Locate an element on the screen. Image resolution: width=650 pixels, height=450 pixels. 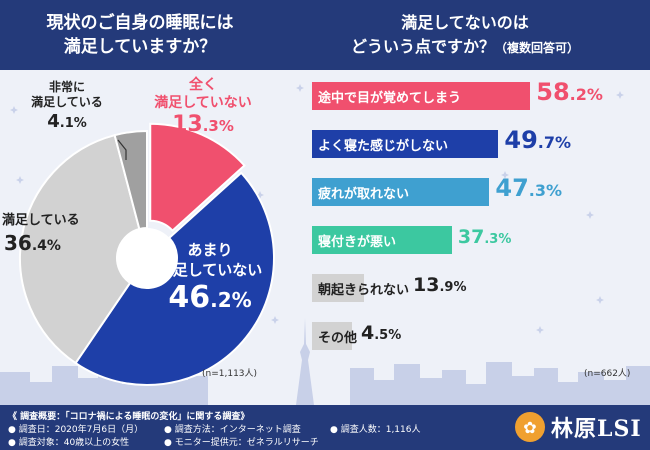
bar-row: 朝起きられない 13.9% is located at coordinates (389, 288).